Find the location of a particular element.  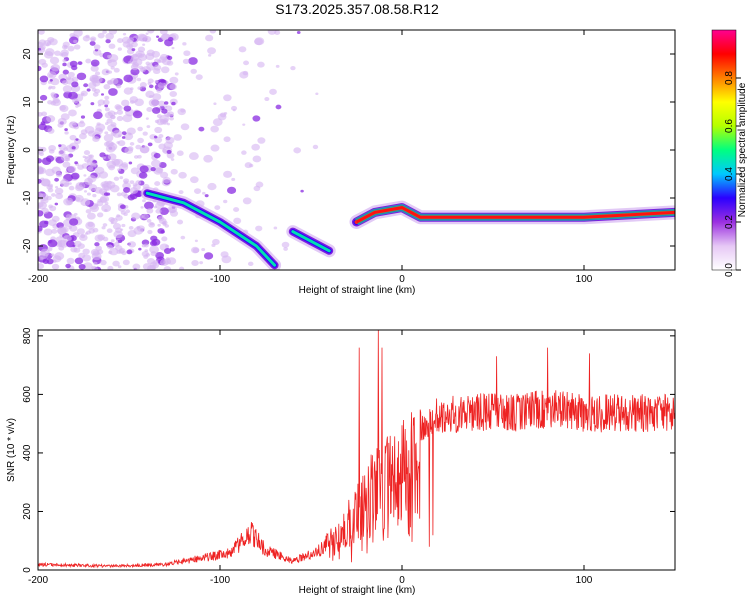

heatmap-noise-layer is located at coordinates (178, 150).